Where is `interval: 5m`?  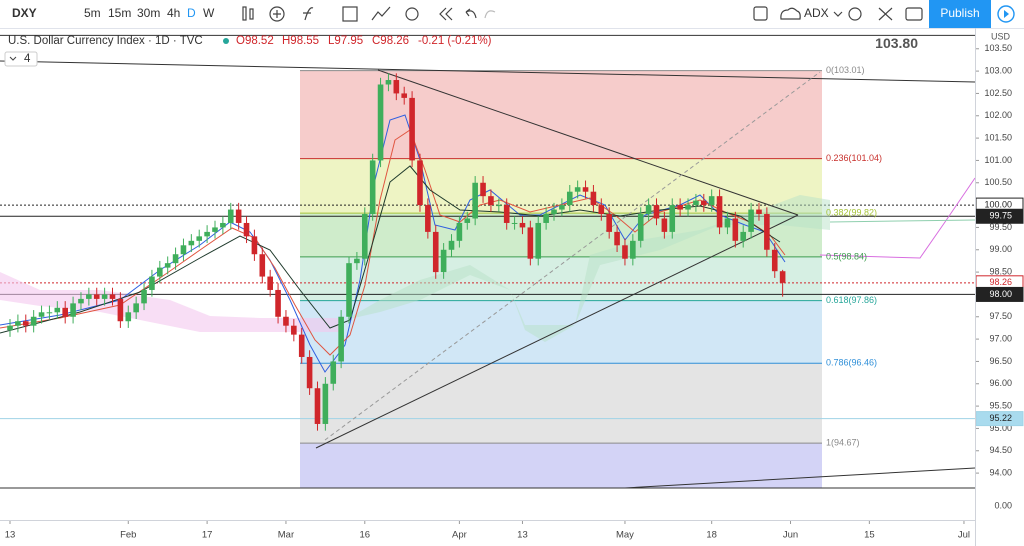 interval: 5m is located at coordinates (92, 13).